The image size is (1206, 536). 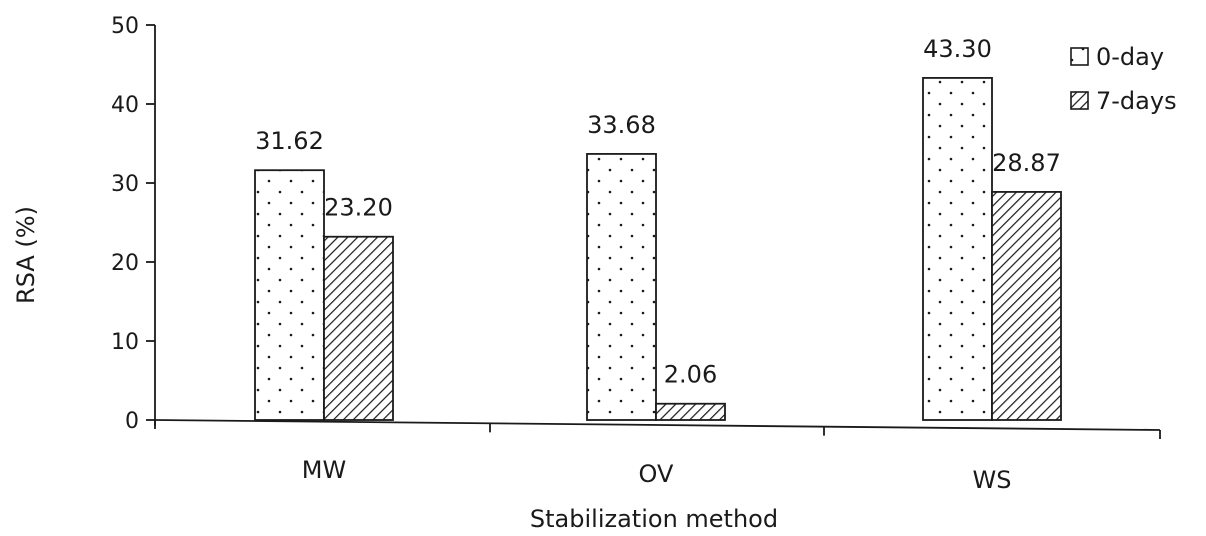 What do you see at coordinates (690, 375) in the screenshot?
I see `data-label-ov-7-days: 2.06` at bounding box center [690, 375].